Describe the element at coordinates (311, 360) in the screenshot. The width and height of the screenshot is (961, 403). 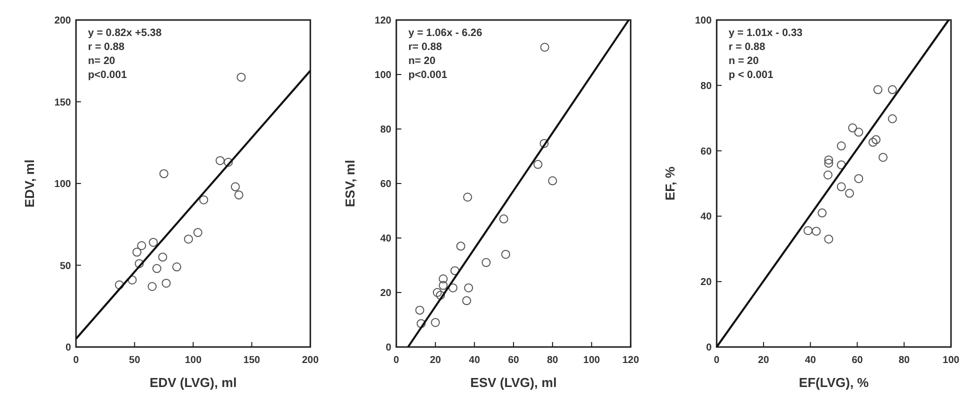
I see `x-tick-label: 200` at that location.